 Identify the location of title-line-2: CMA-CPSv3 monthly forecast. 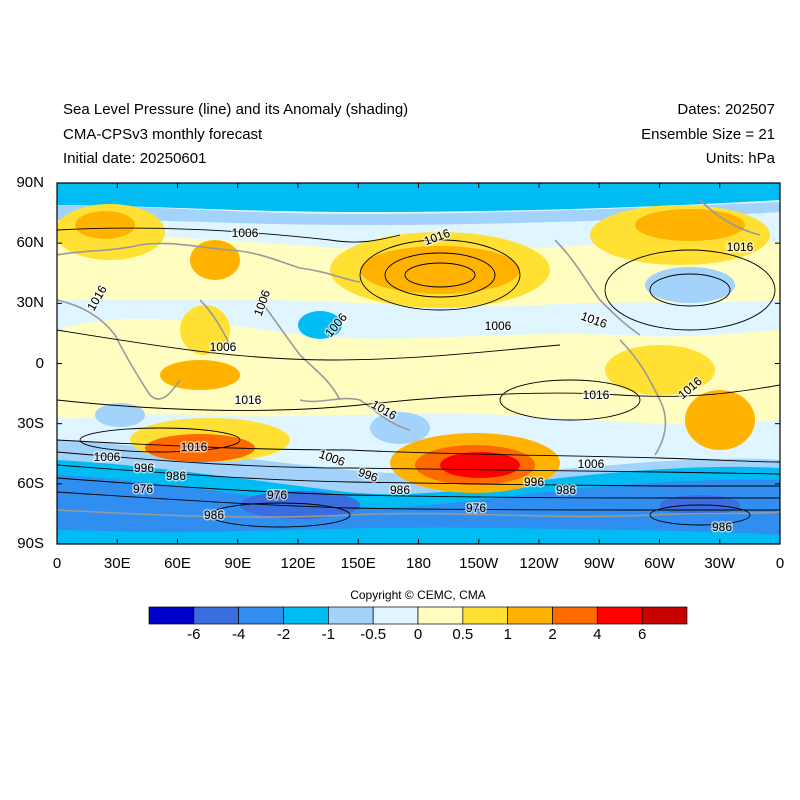
(163, 134).